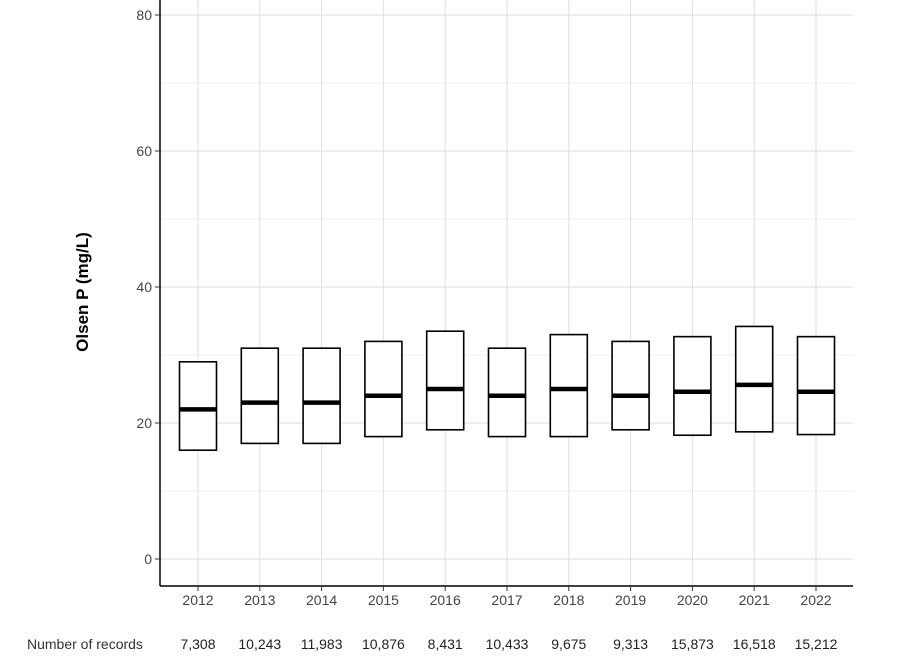  Describe the element at coordinates (144, 287) in the screenshot. I see `y-tick-label: 40` at that location.